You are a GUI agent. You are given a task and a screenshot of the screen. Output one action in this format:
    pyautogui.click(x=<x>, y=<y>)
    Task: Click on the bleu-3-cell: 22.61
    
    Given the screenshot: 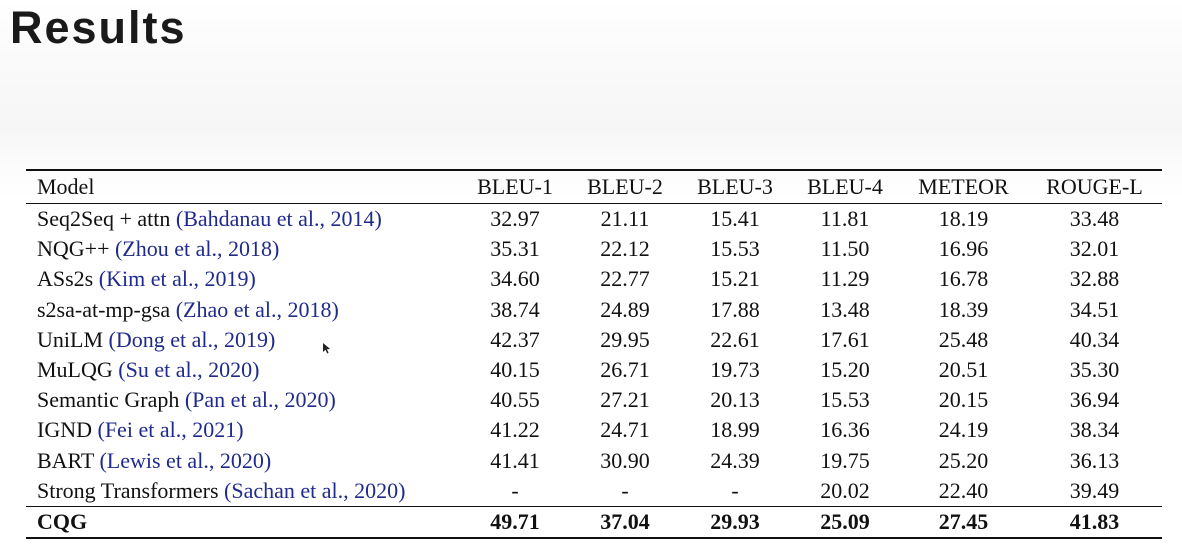 What is the action you would take?
    pyautogui.click(x=735, y=339)
    